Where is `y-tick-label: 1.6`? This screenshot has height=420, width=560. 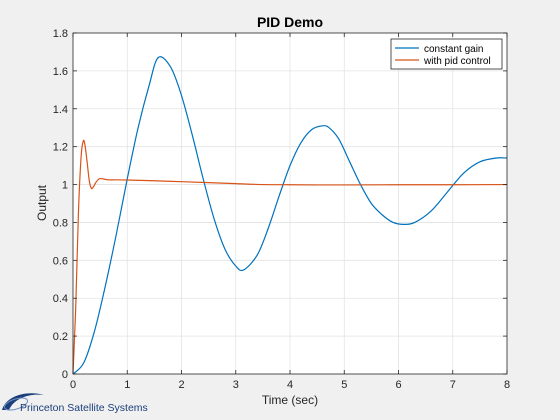 y-tick-label: 1.6 is located at coordinates (60, 72).